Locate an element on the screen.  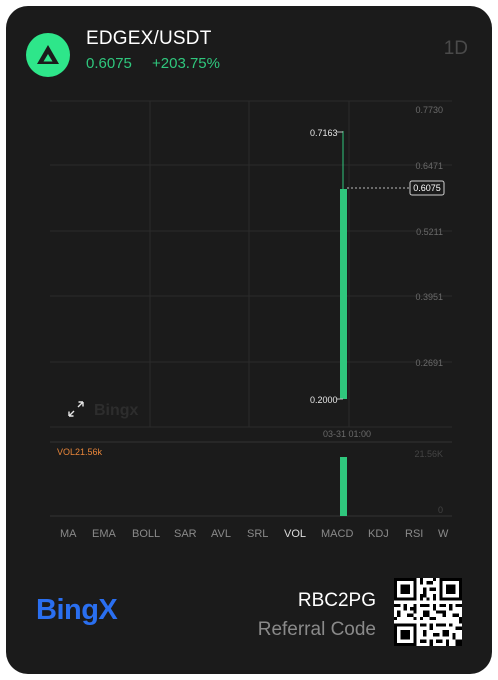
tab-avl: AVL is located at coordinates (221, 534).